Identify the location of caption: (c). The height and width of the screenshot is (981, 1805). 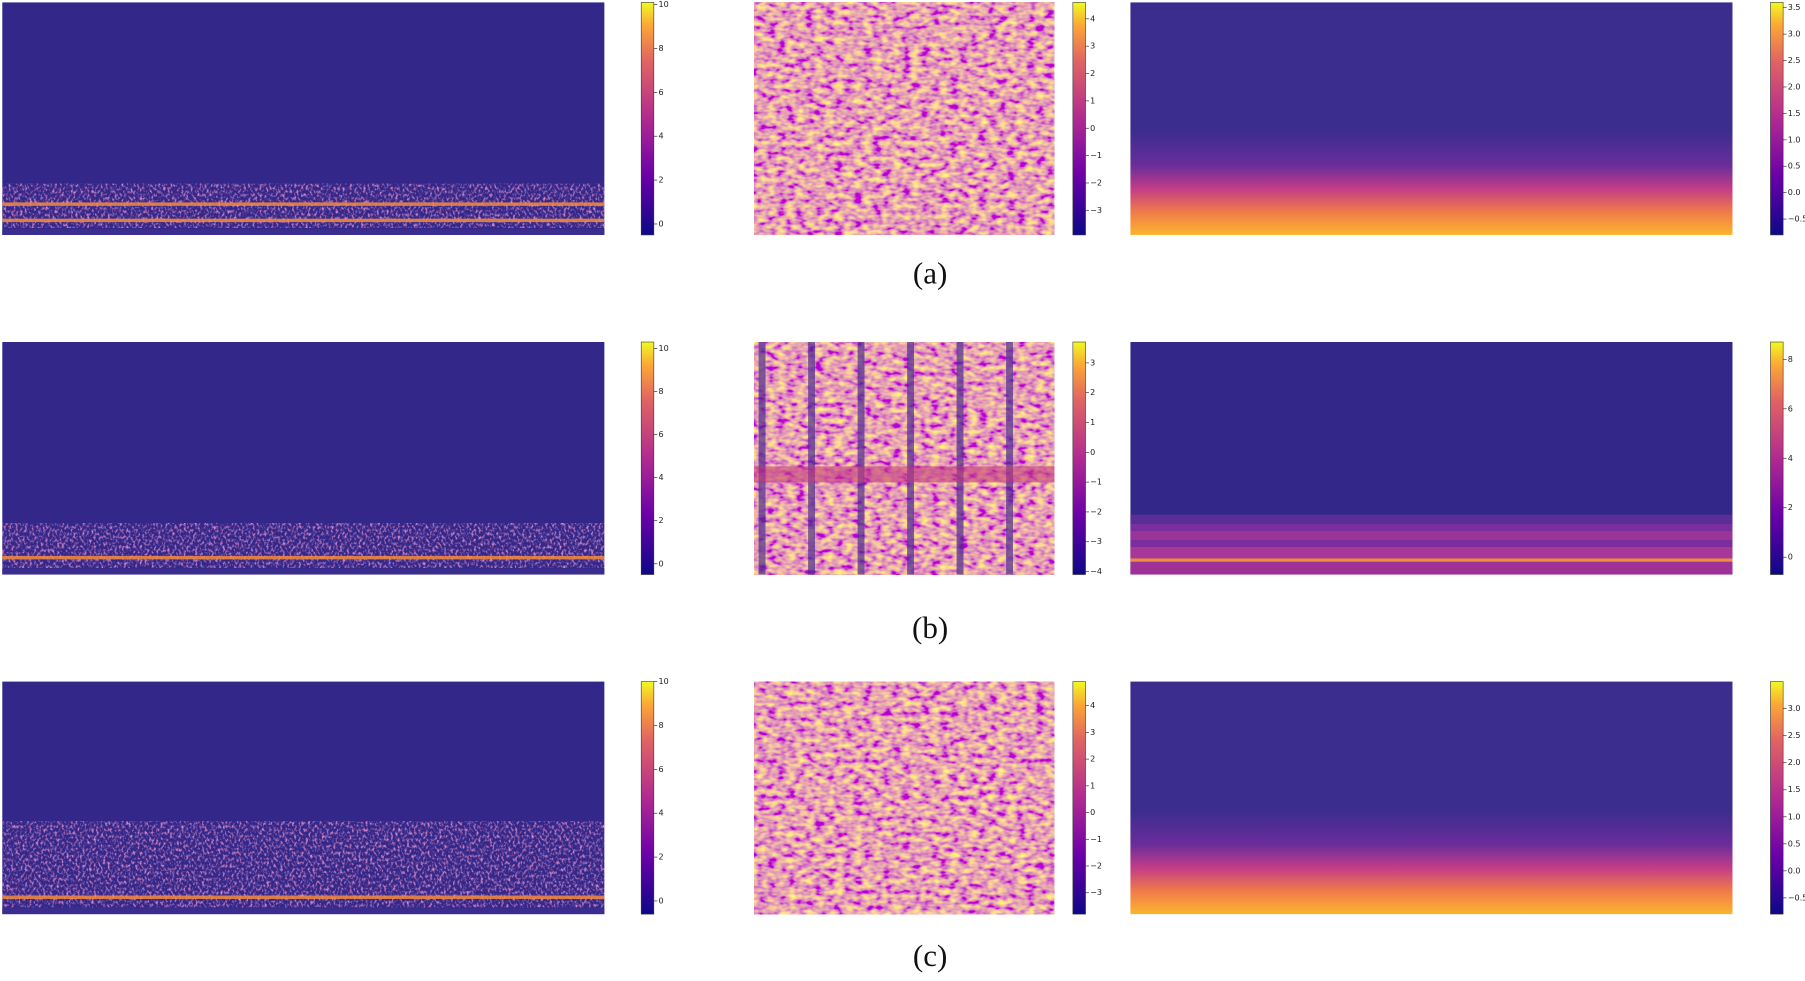
(930, 955).